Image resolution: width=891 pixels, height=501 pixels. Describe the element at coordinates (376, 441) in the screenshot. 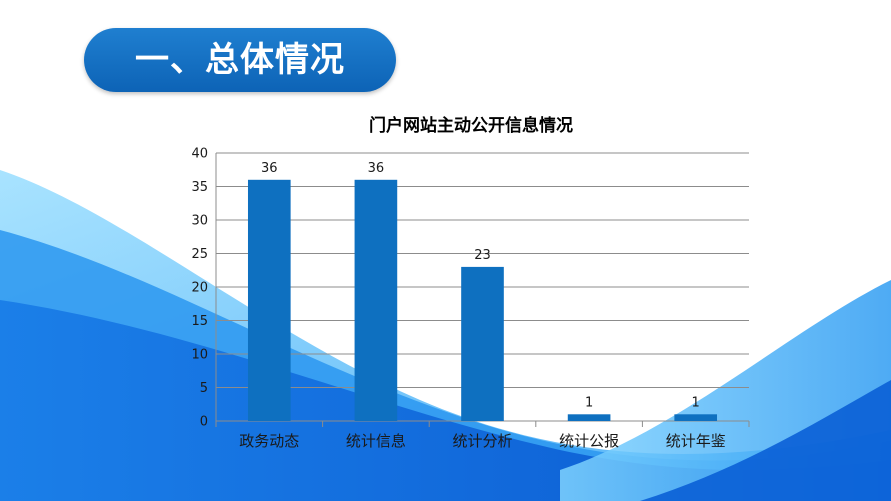

I see `x-category-label: 统计信息` at that location.